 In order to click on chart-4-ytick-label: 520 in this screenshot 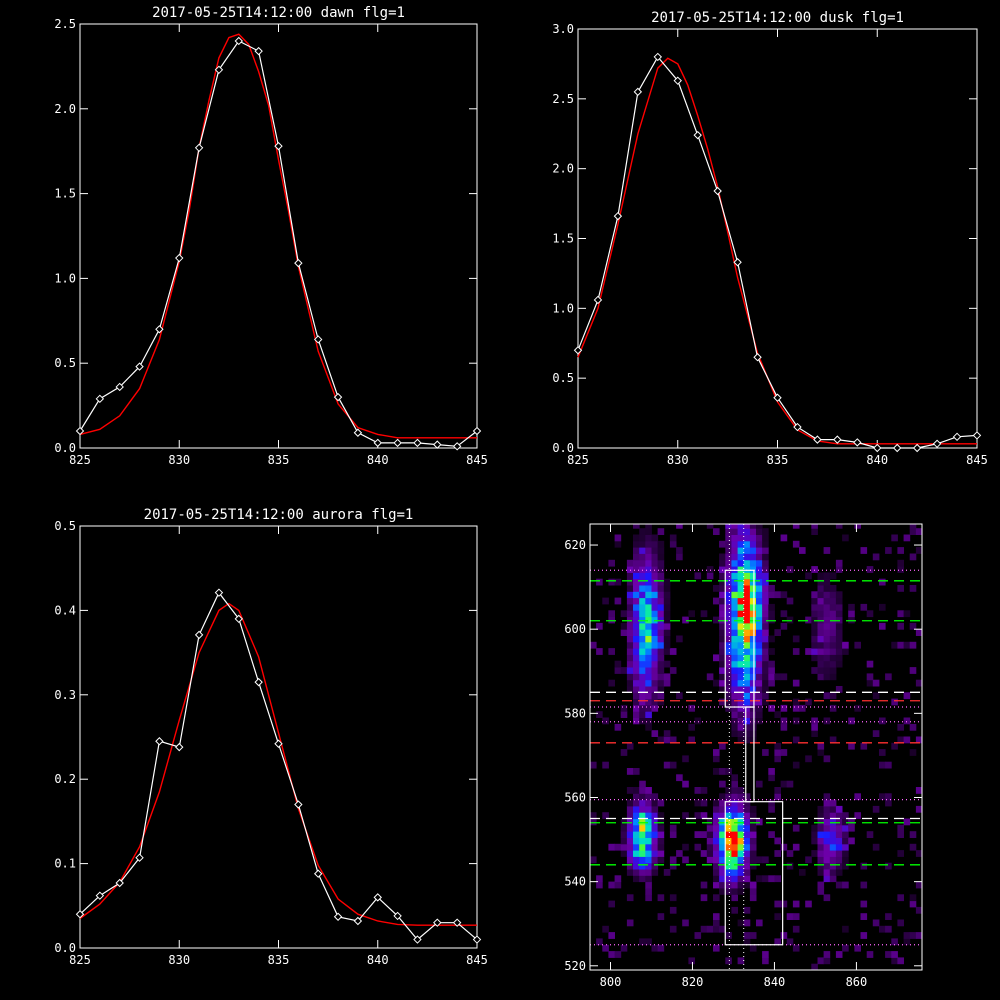, I will do `click(575, 966)`.